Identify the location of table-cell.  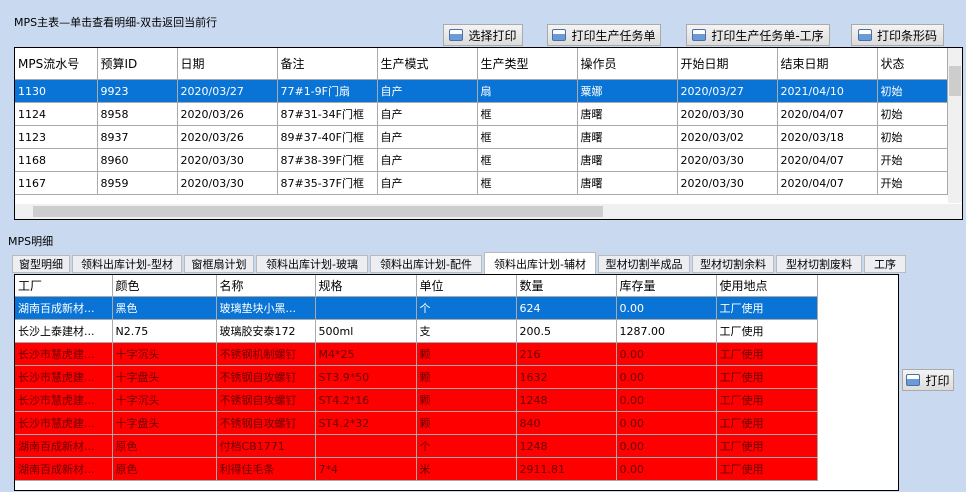
(366, 308).